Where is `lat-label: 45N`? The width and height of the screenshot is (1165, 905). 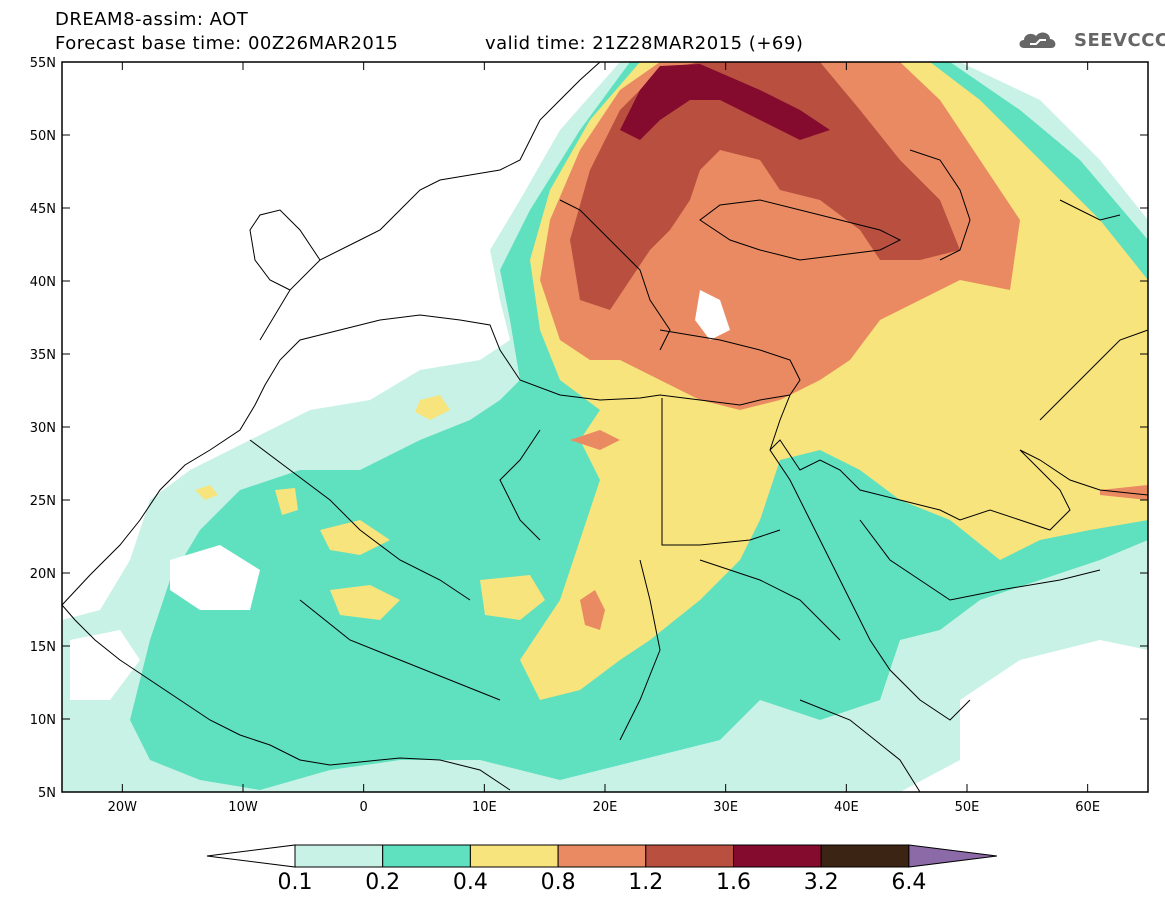 lat-label: 45N is located at coordinates (43, 209).